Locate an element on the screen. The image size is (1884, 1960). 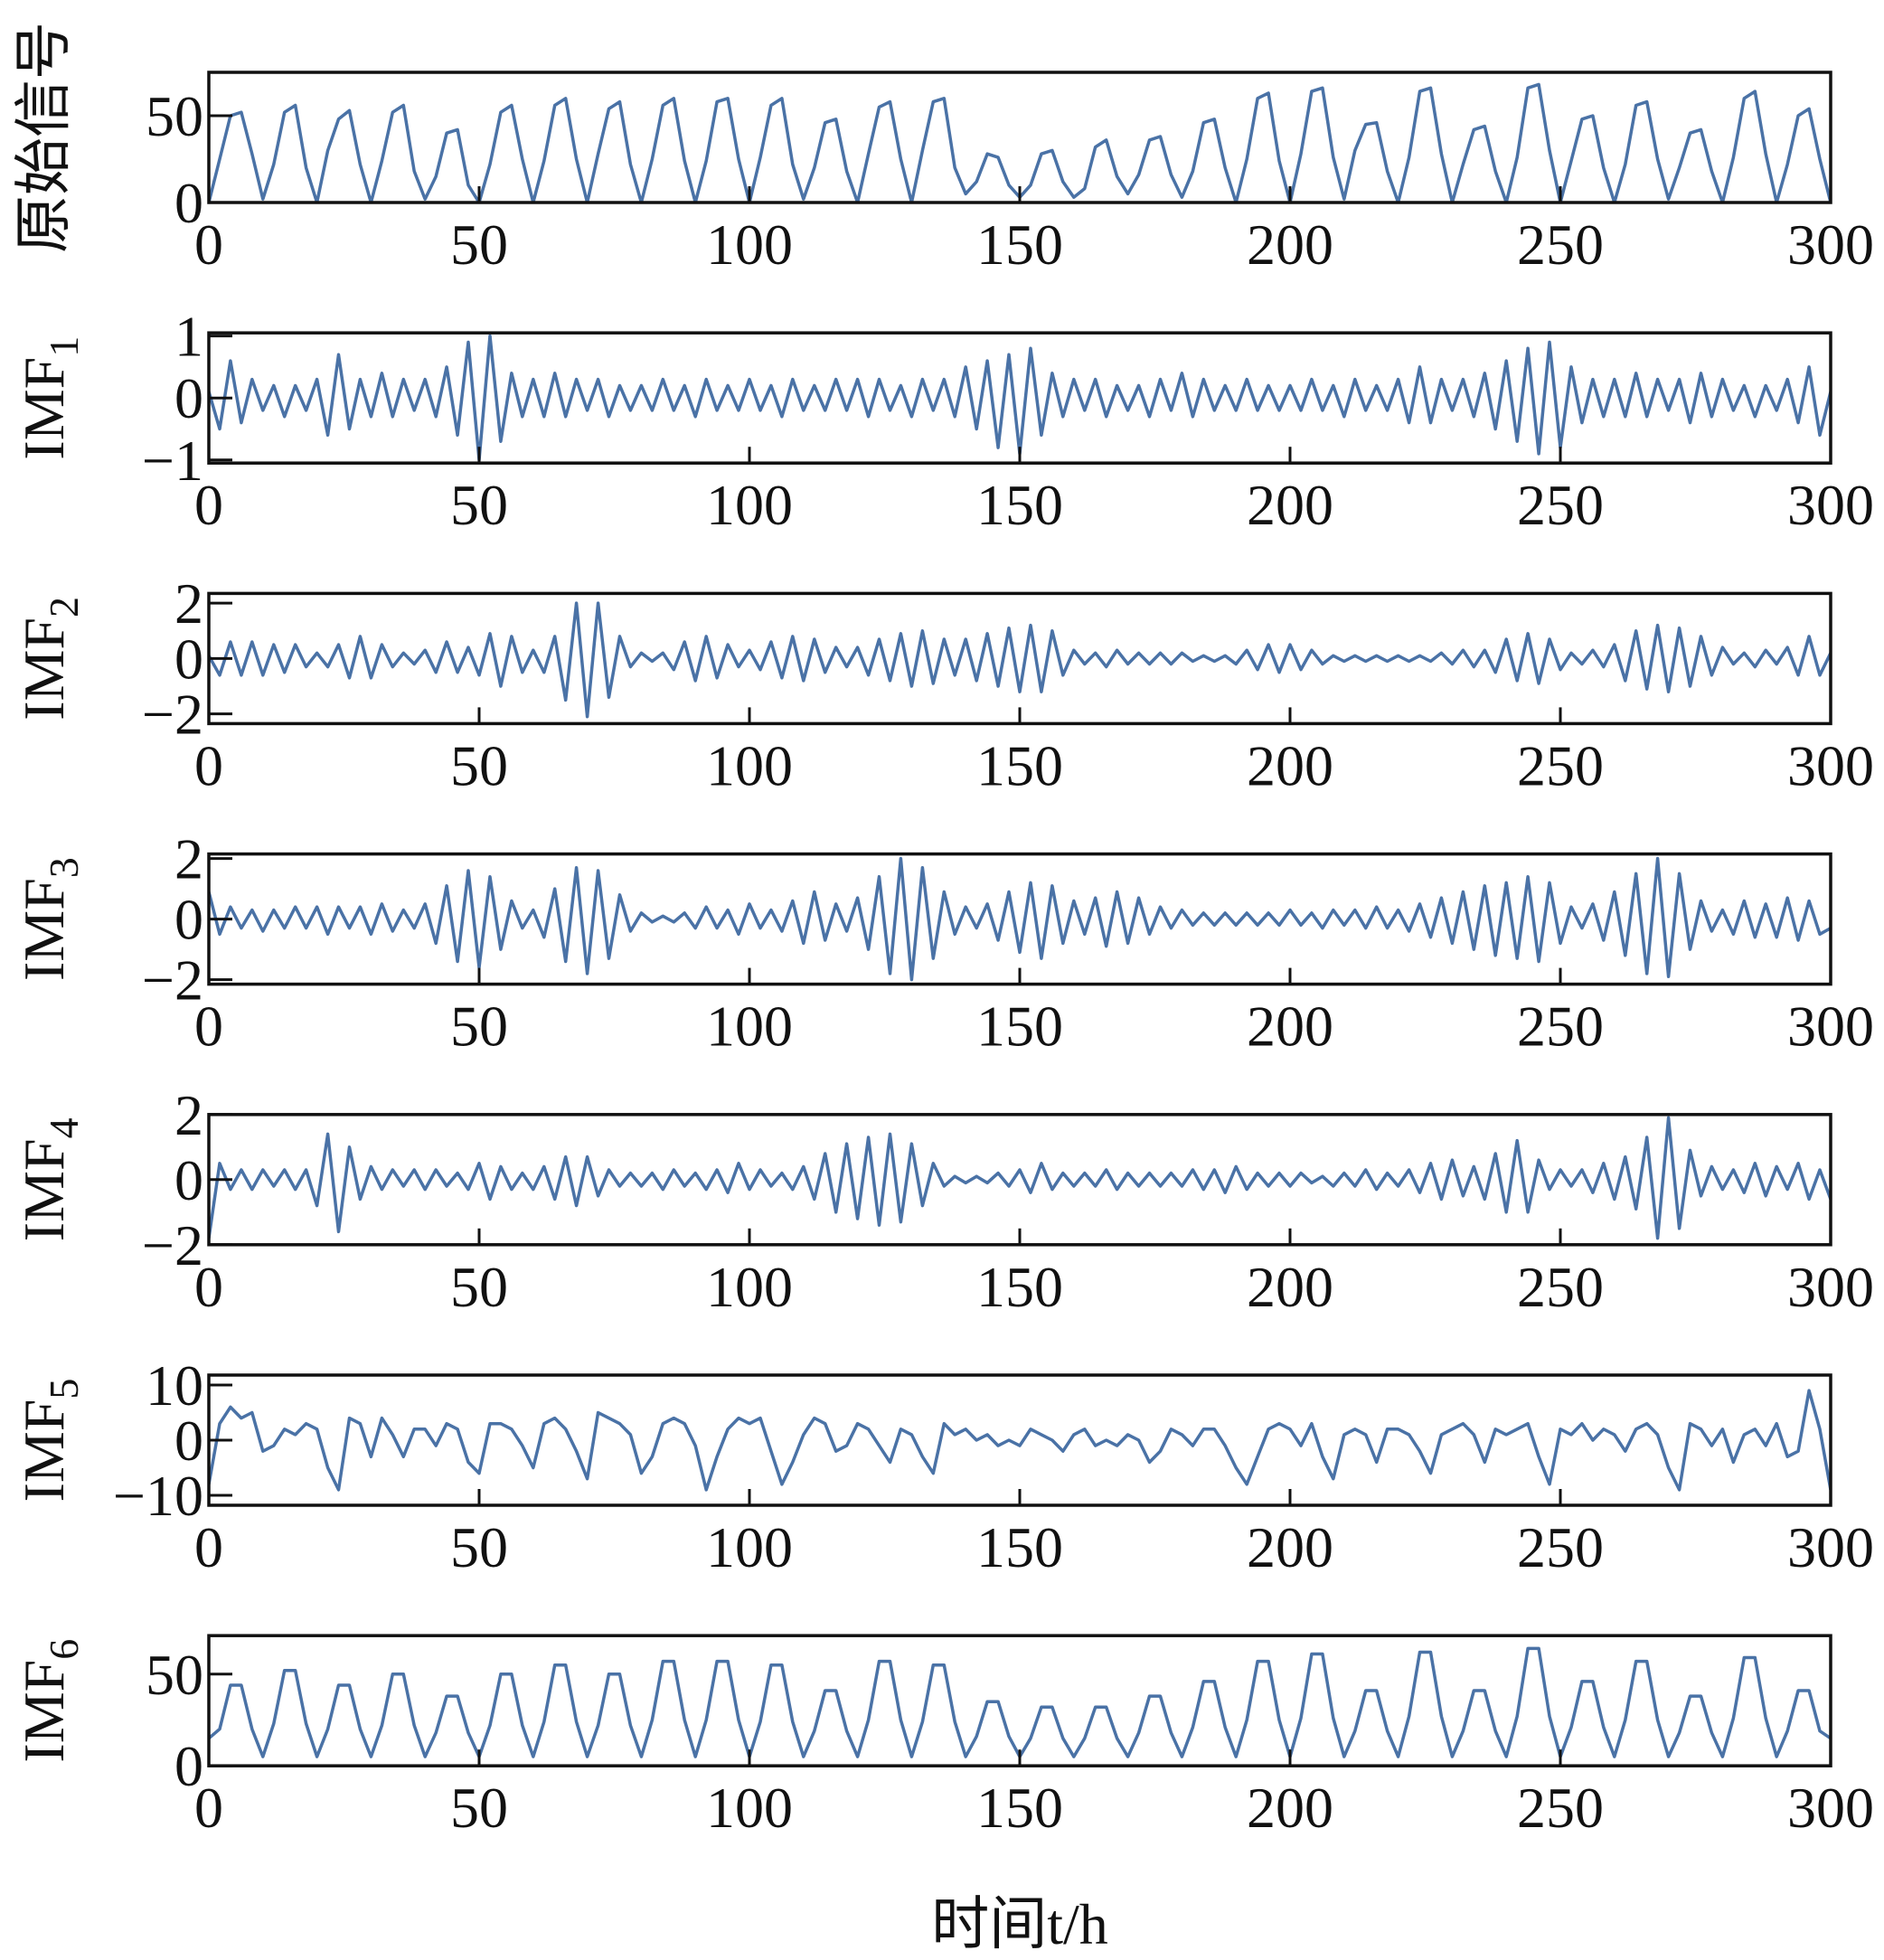
y-axis-label: IMF4 is located at coordinates (49, 1179).